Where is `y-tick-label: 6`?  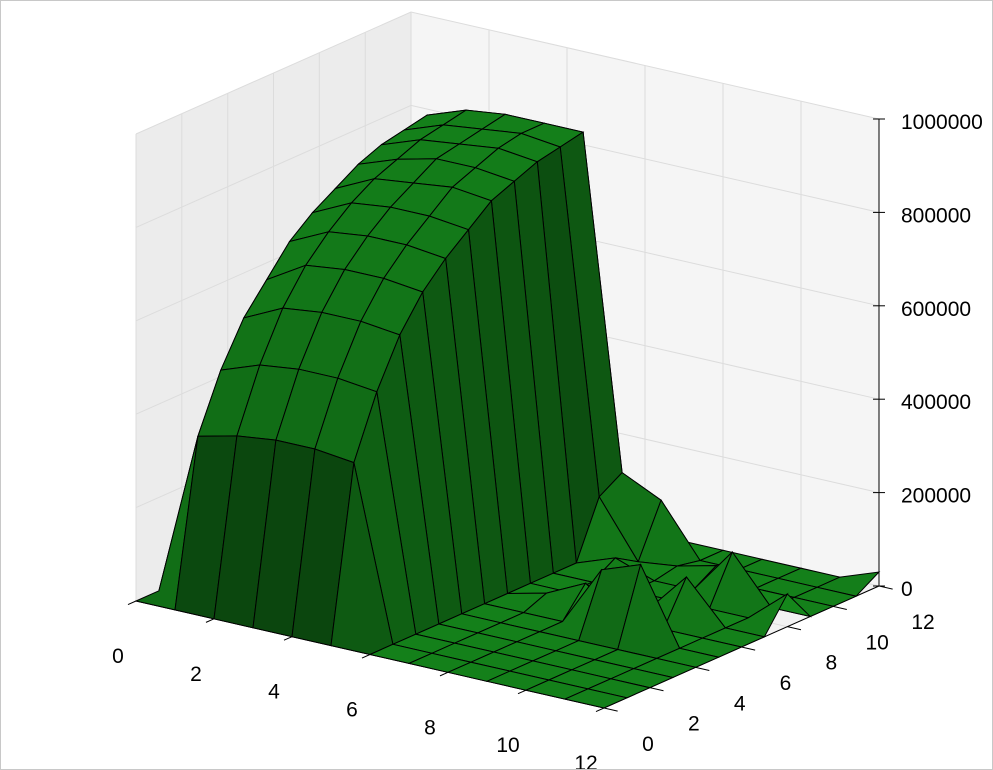 y-tick-label: 6 is located at coordinates (786, 683).